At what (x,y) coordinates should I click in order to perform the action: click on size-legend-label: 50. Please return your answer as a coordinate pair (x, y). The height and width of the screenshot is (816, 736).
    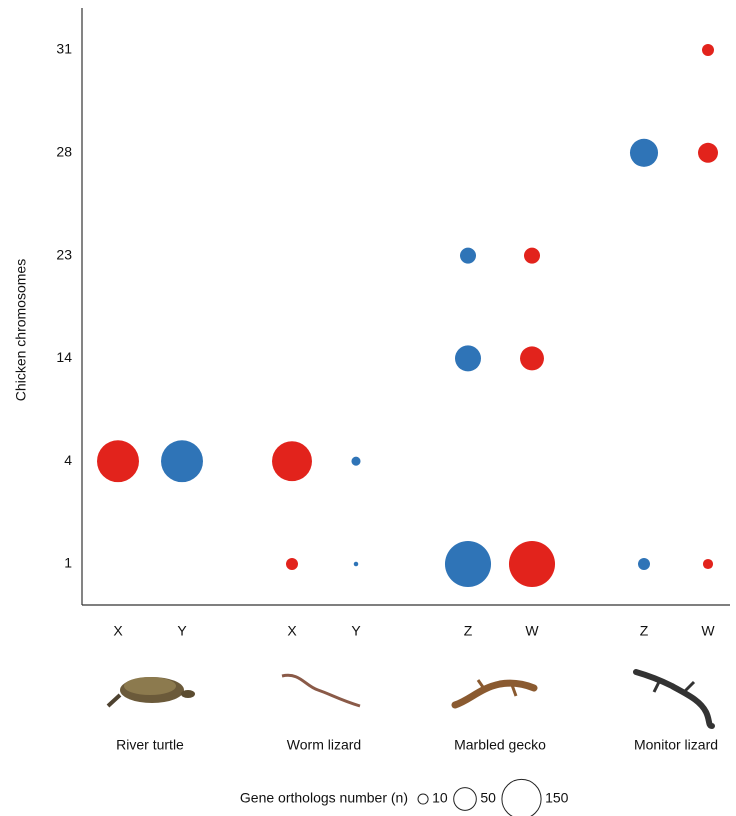
    Looking at the image, I should click on (488, 798).